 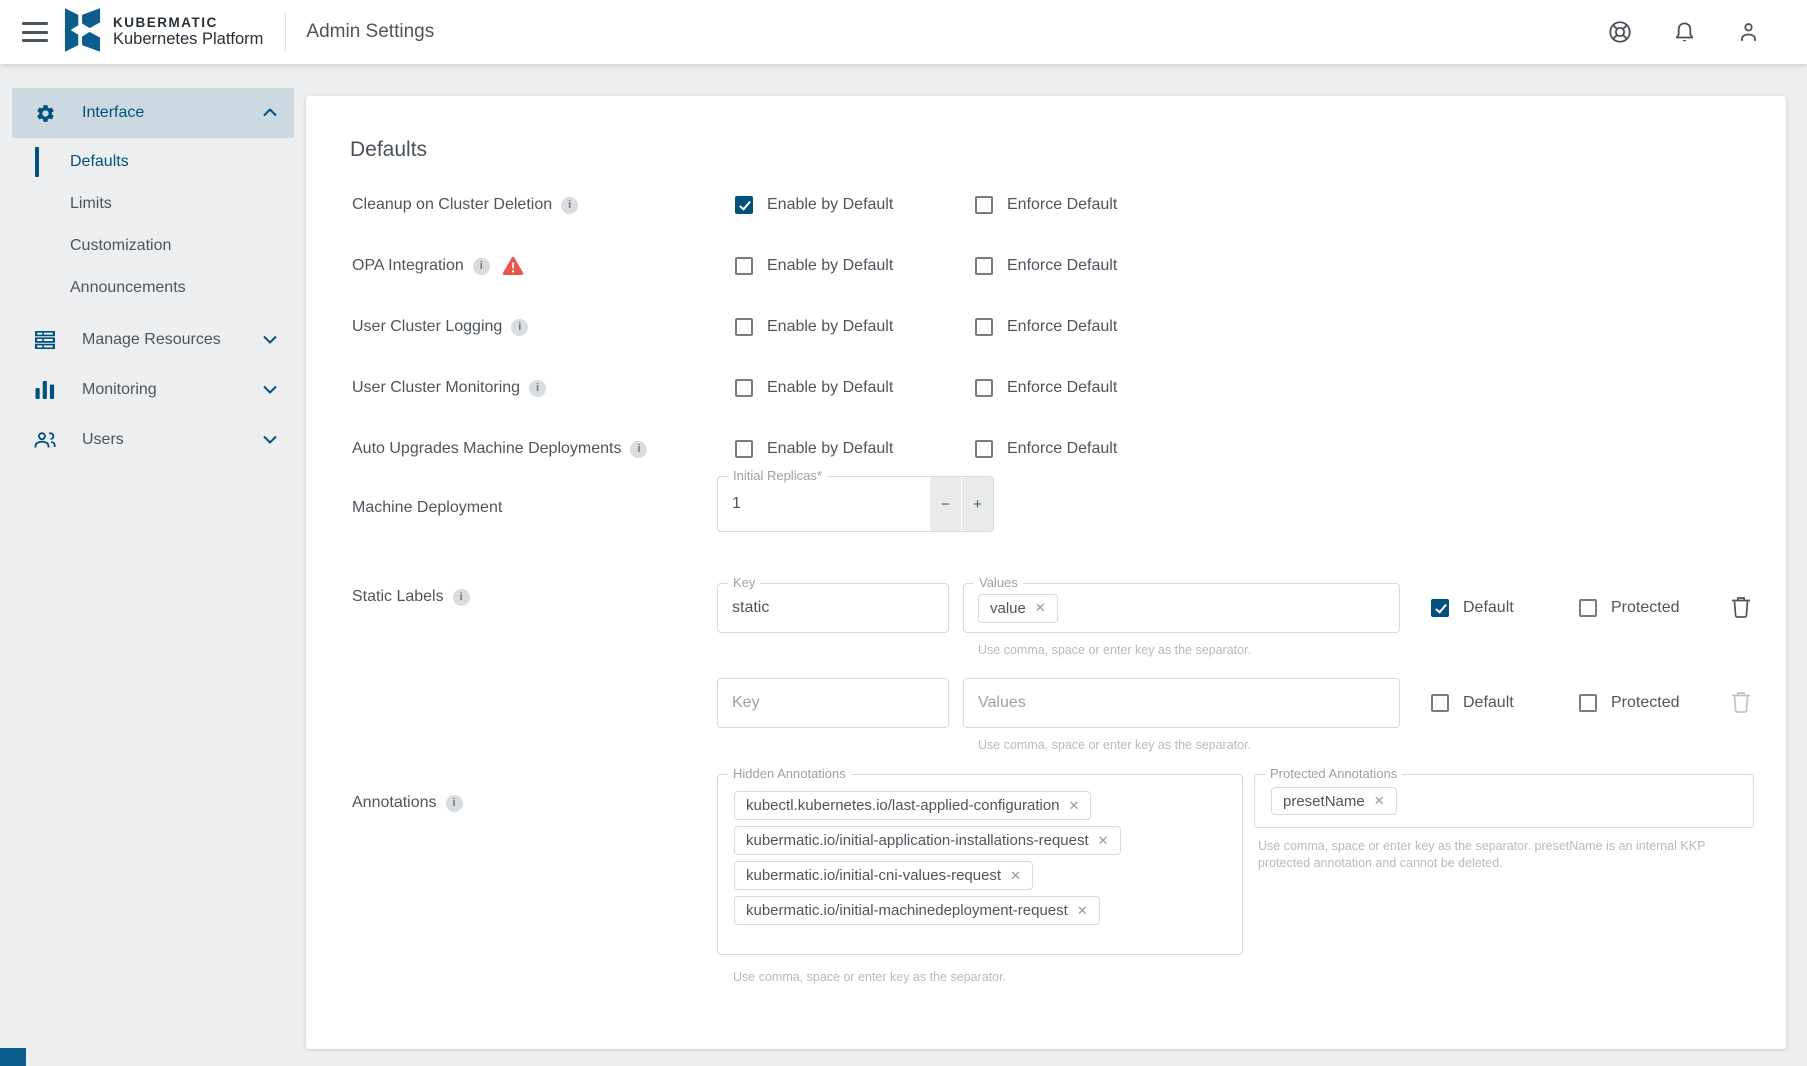 What do you see at coordinates (977, 504) in the screenshot?
I see `increase-button: +` at bounding box center [977, 504].